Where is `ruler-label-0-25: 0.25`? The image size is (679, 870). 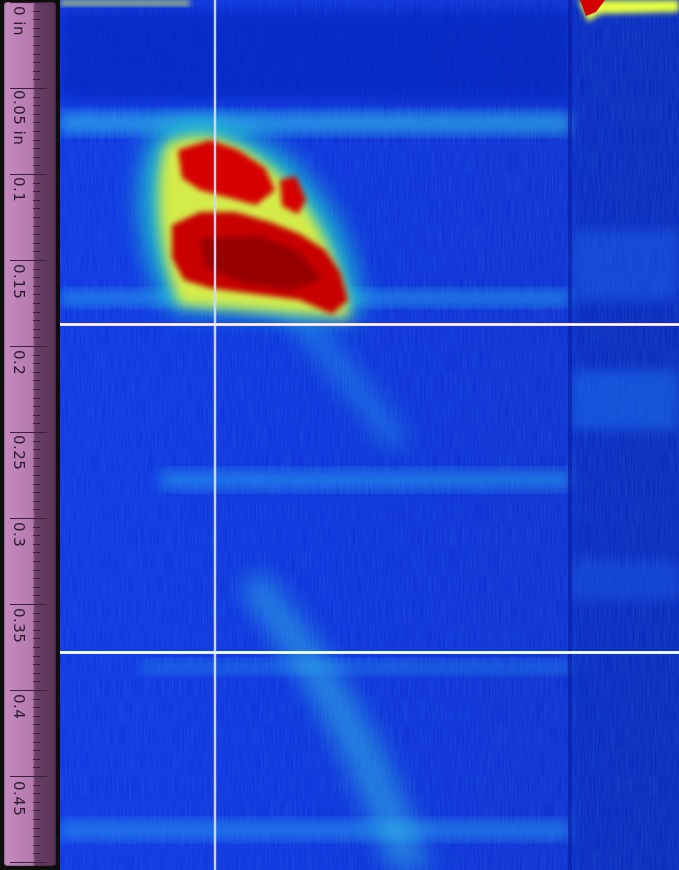
ruler-label-0-25: 0.25 is located at coordinates (19, 453).